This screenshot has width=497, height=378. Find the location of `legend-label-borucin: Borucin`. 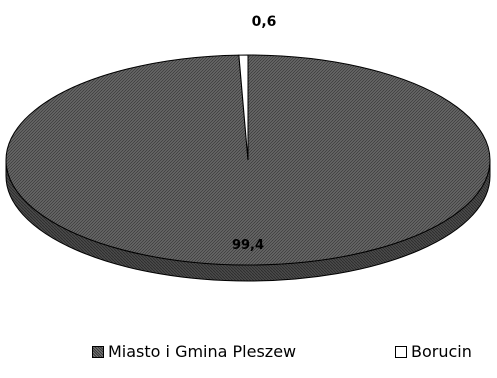

legend-label-borucin: Borucin is located at coordinates (441, 351).